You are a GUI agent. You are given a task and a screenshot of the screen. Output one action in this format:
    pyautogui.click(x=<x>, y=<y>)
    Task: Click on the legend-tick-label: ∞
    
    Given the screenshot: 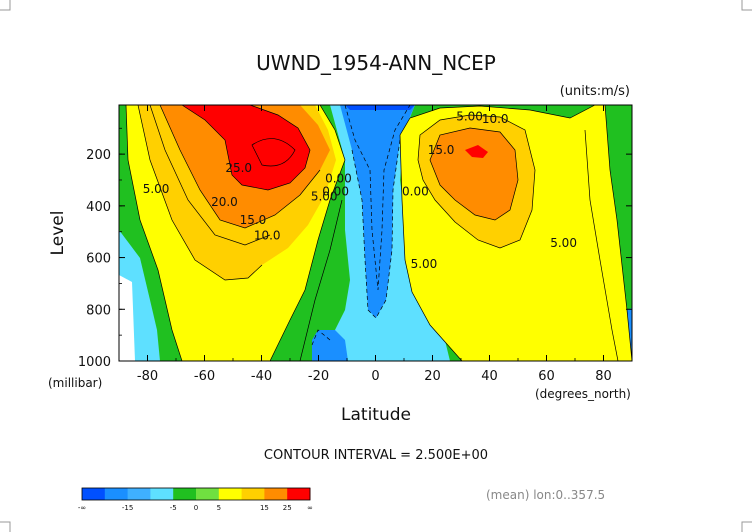 What is the action you would take?
    pyautogui.click(x=310, y=508)
    